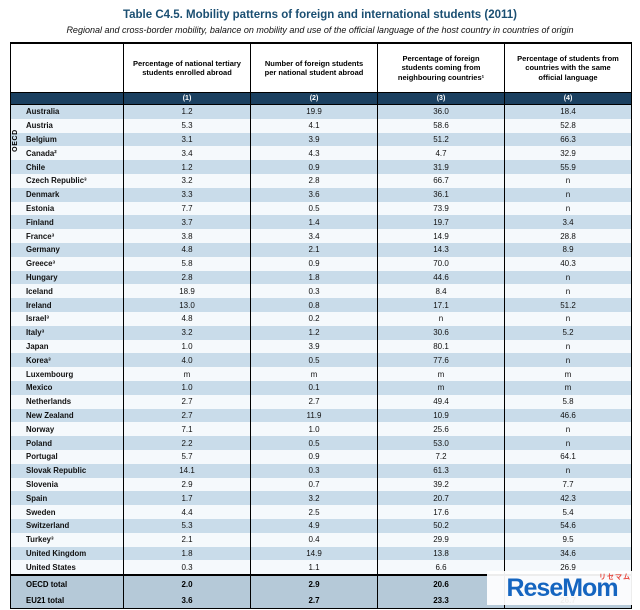 The image size is (640, 610). Describe the element at coordinates (441, 415) in the screenshot. I see `value-cell: 10.9` at that location.